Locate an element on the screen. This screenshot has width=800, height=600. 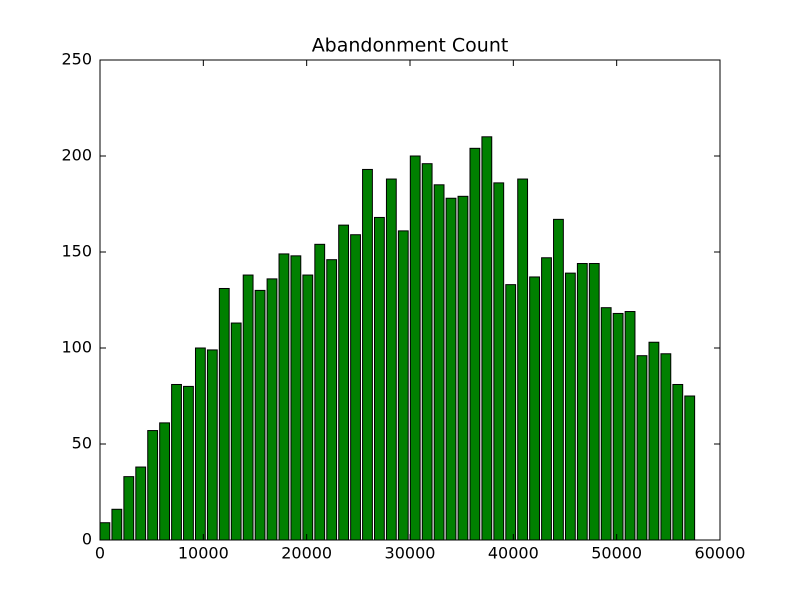
x-tick-label: 20000 is located at coordinates (306, 553).